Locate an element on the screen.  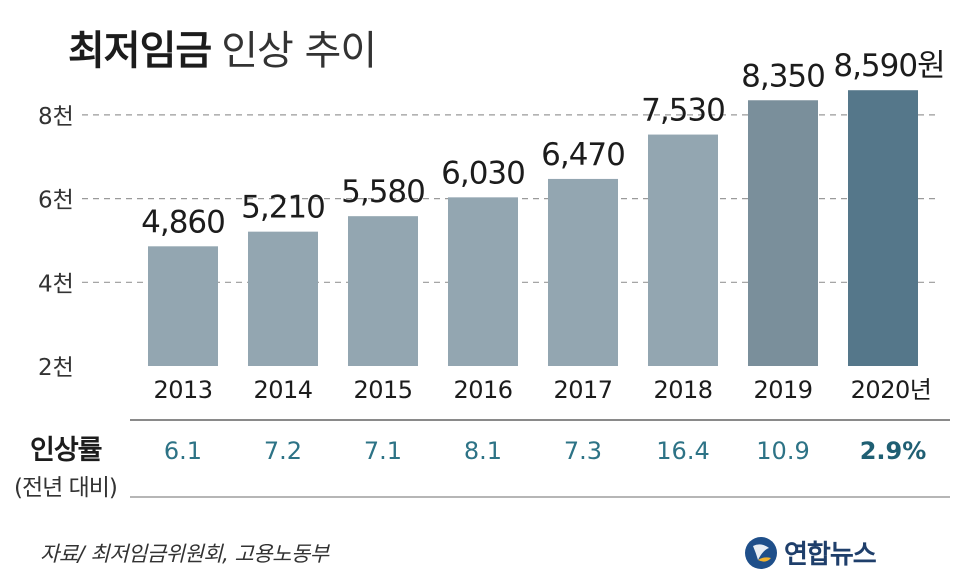
y-tick-label: 8천 is located at coordinates (56, 117).